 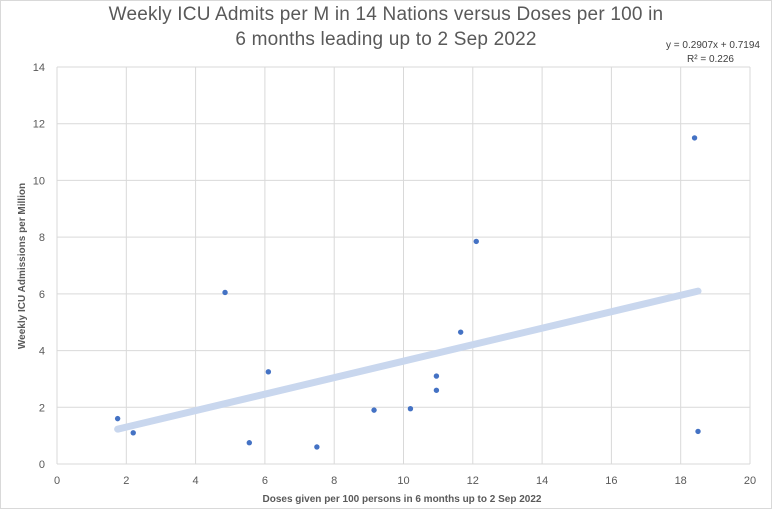 What do you see at coordinates (386, 39) in the screenshot?
I see `chart-title-line-2: 6 months leading up to 2 Sep 2022` at bounding box center [386, 39].